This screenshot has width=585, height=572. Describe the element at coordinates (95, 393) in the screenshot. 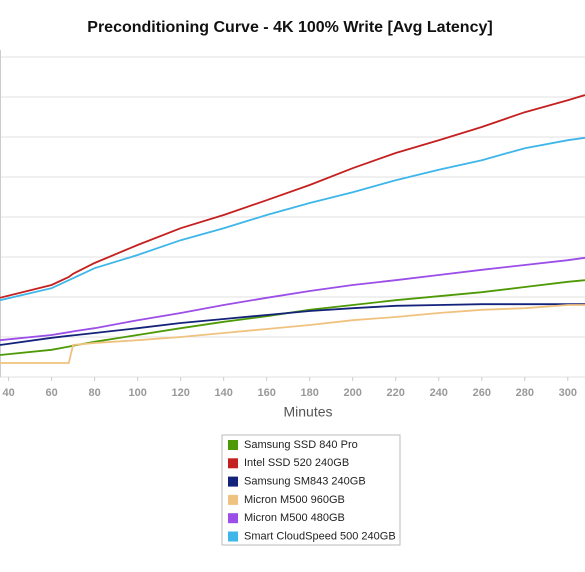

I see `x-tick-label: 80` at that location.